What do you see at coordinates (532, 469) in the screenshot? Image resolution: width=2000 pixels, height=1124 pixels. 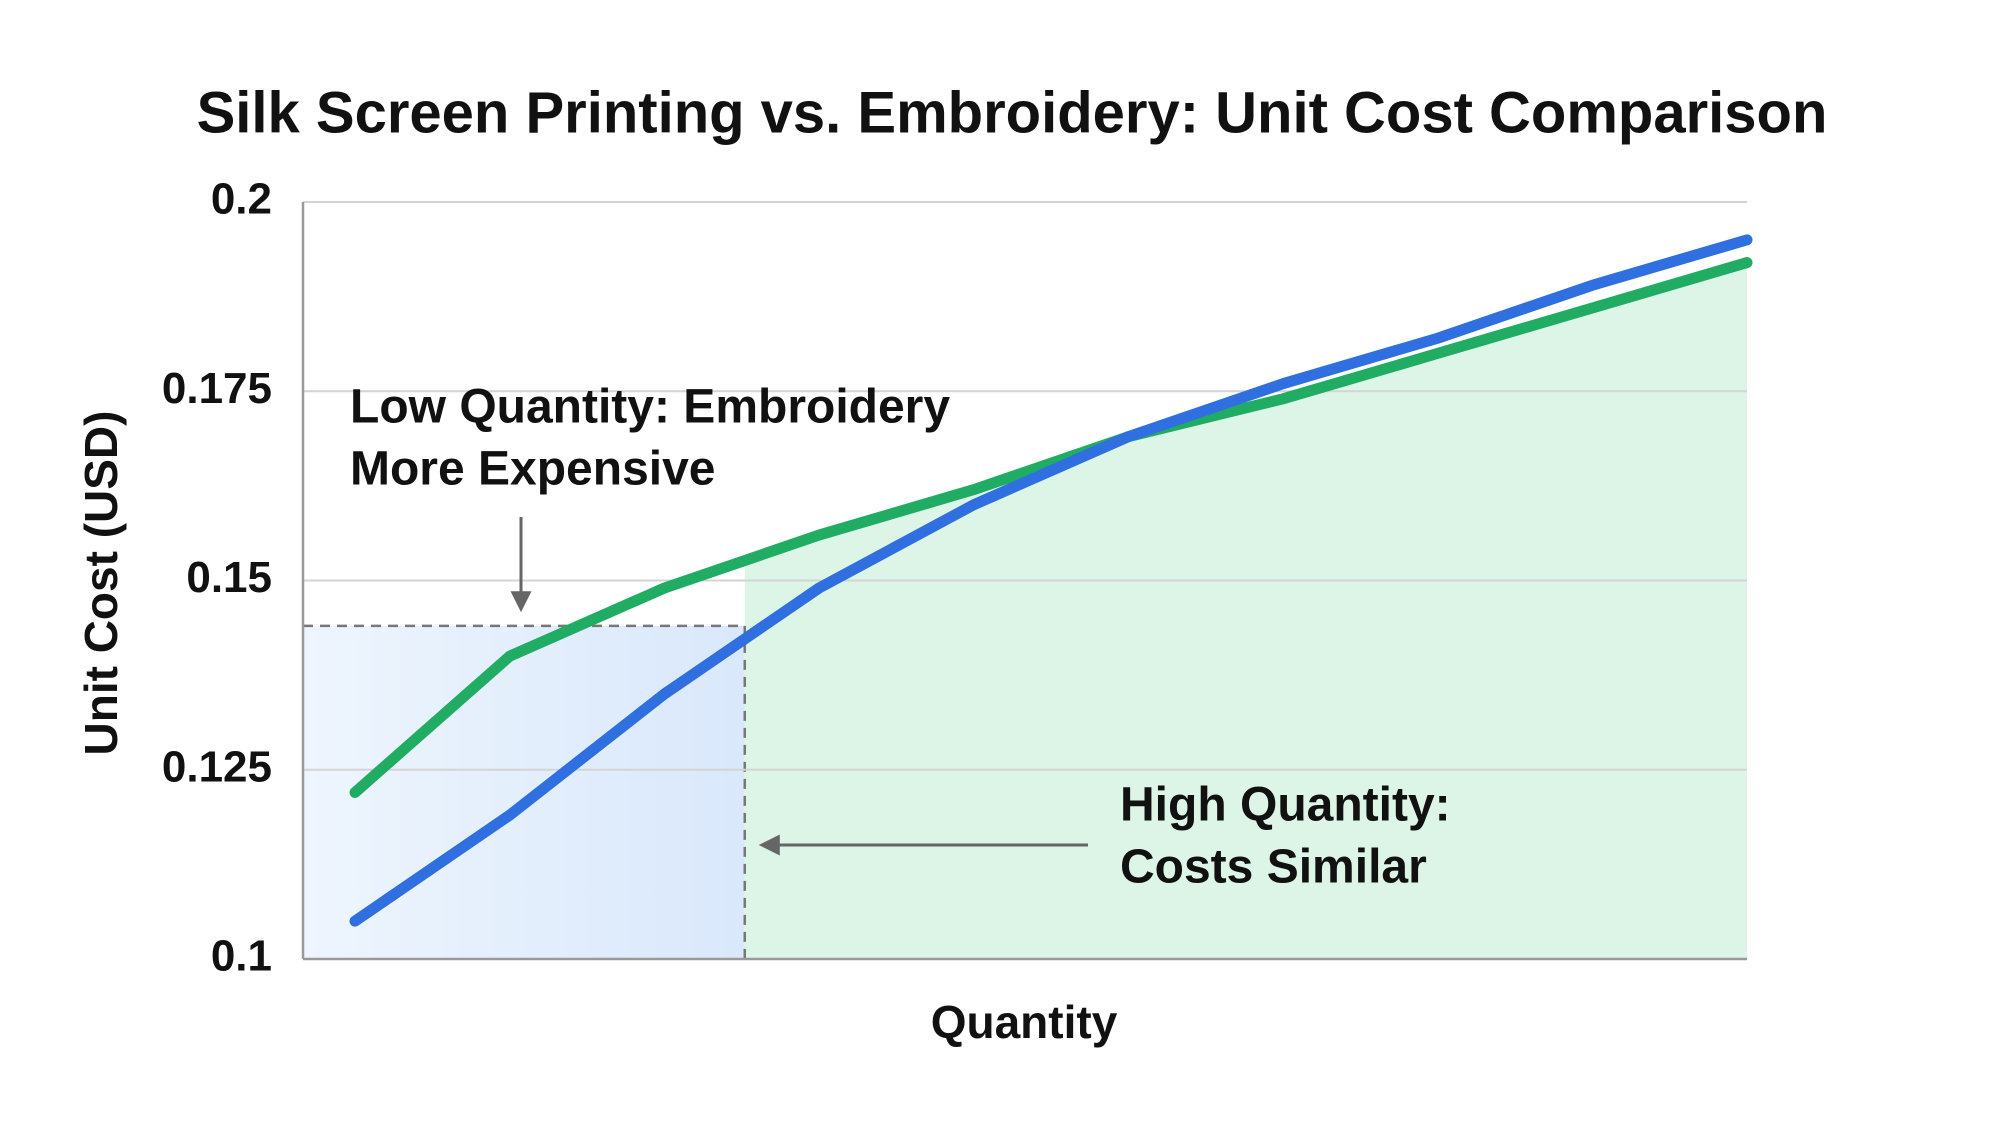 I see `annotation: More Expensive` at bounding box center [532, 469].